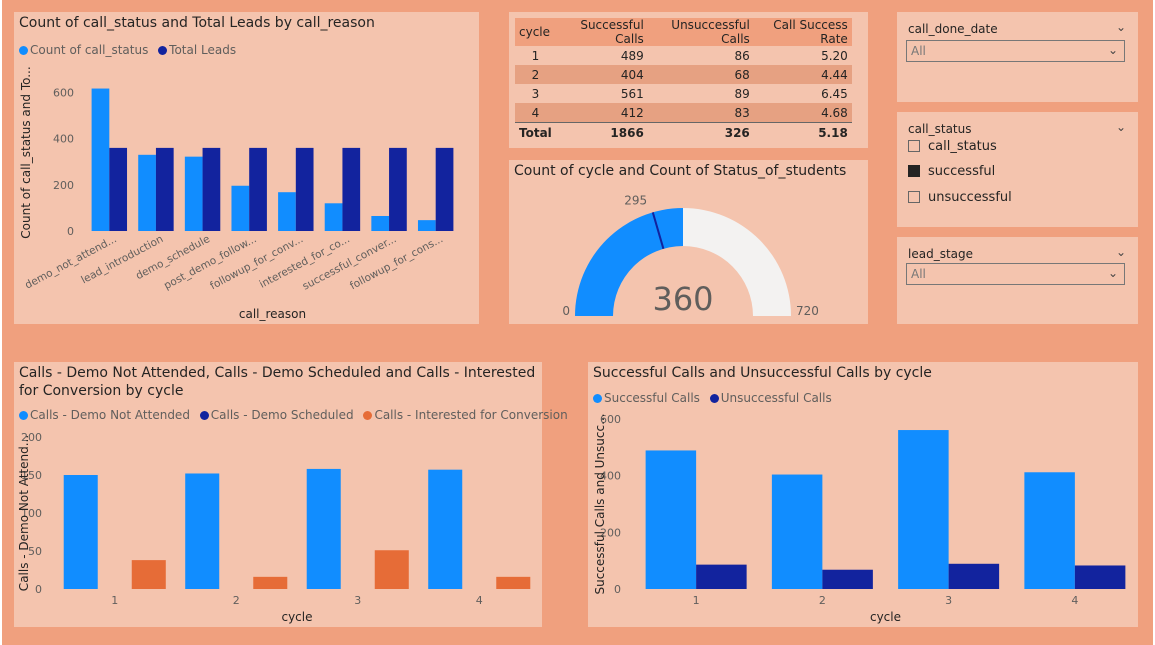 The image size is (1155, 645). Describe the element at coordinates (601, 32) in the screenshot. I see `col-header-successful: Successful Calls` at that location.